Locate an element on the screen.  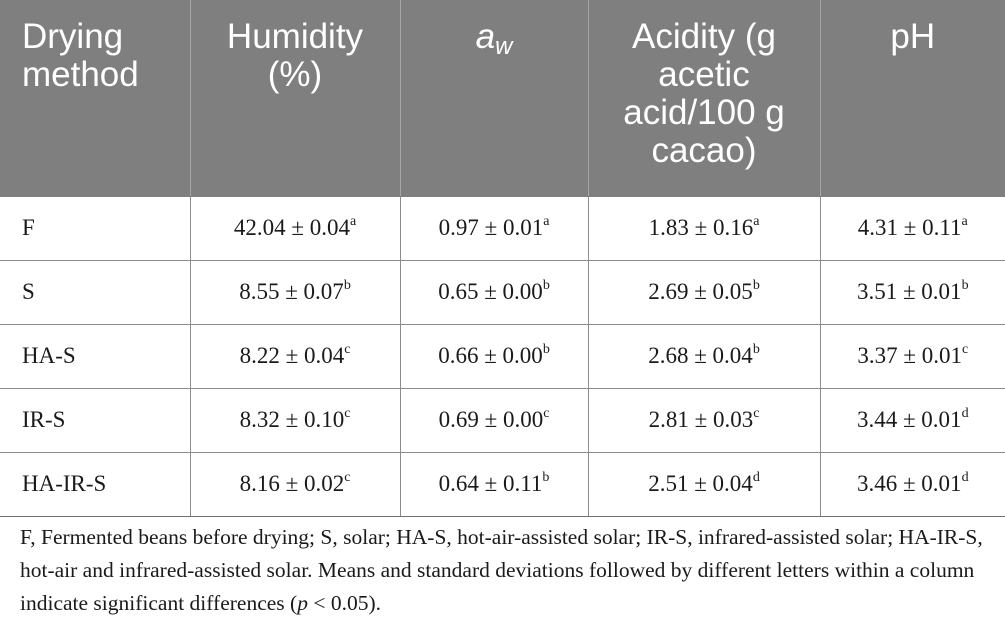
cell-value: 8.55 ± 0.07 is located at coordinates (291, 291).